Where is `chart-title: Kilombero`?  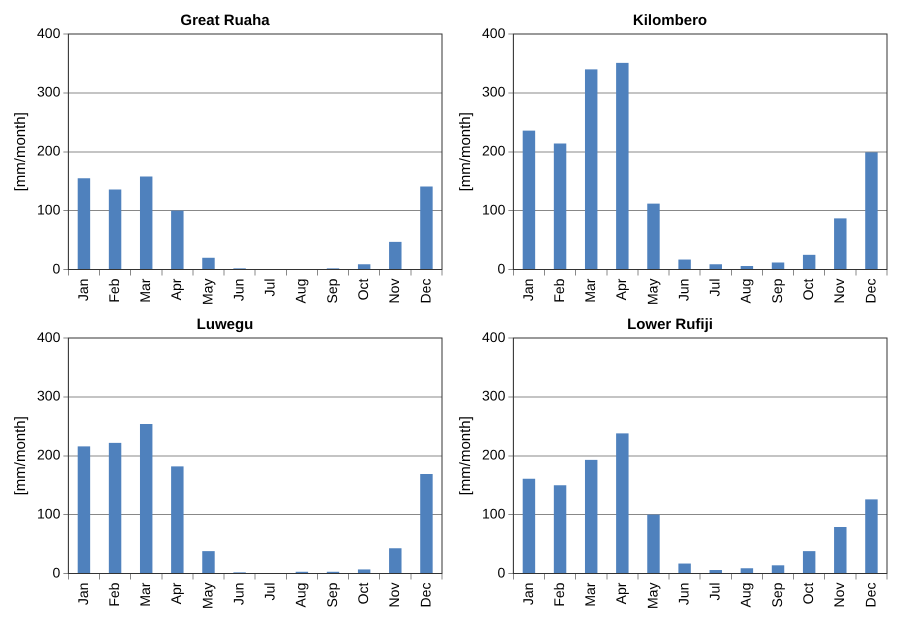 chart-title: Kilombero is located at coordinates (670, 21).